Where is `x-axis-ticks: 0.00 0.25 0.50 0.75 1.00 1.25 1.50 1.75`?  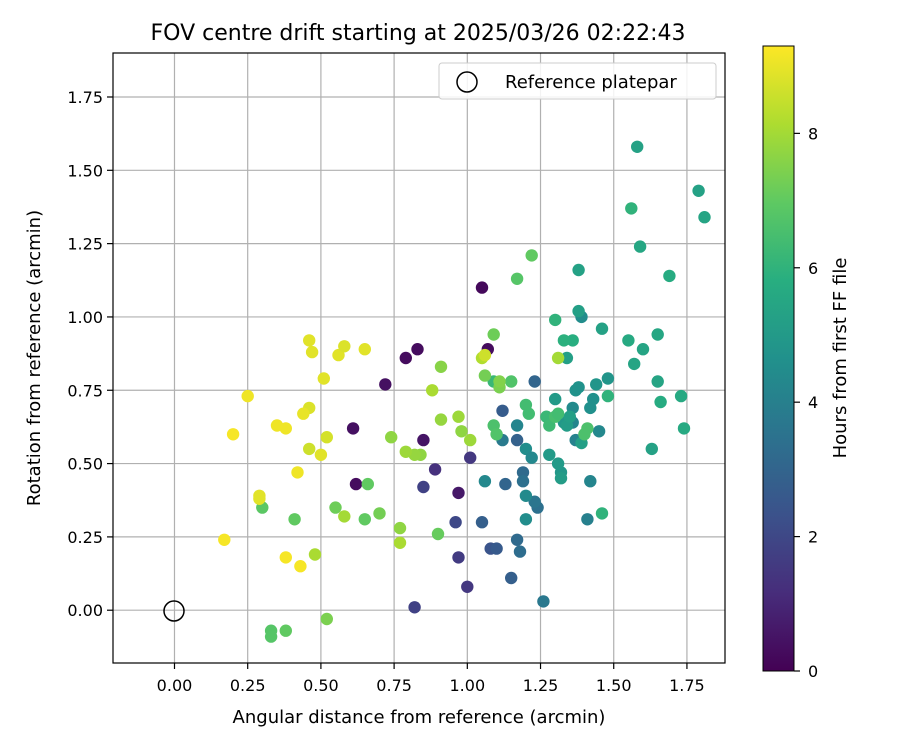
x-axis-ticks: 0.00 0.25 0.50 0.75 1.00 1.25 1.50 1.75 is located at coordinates (431, 679).